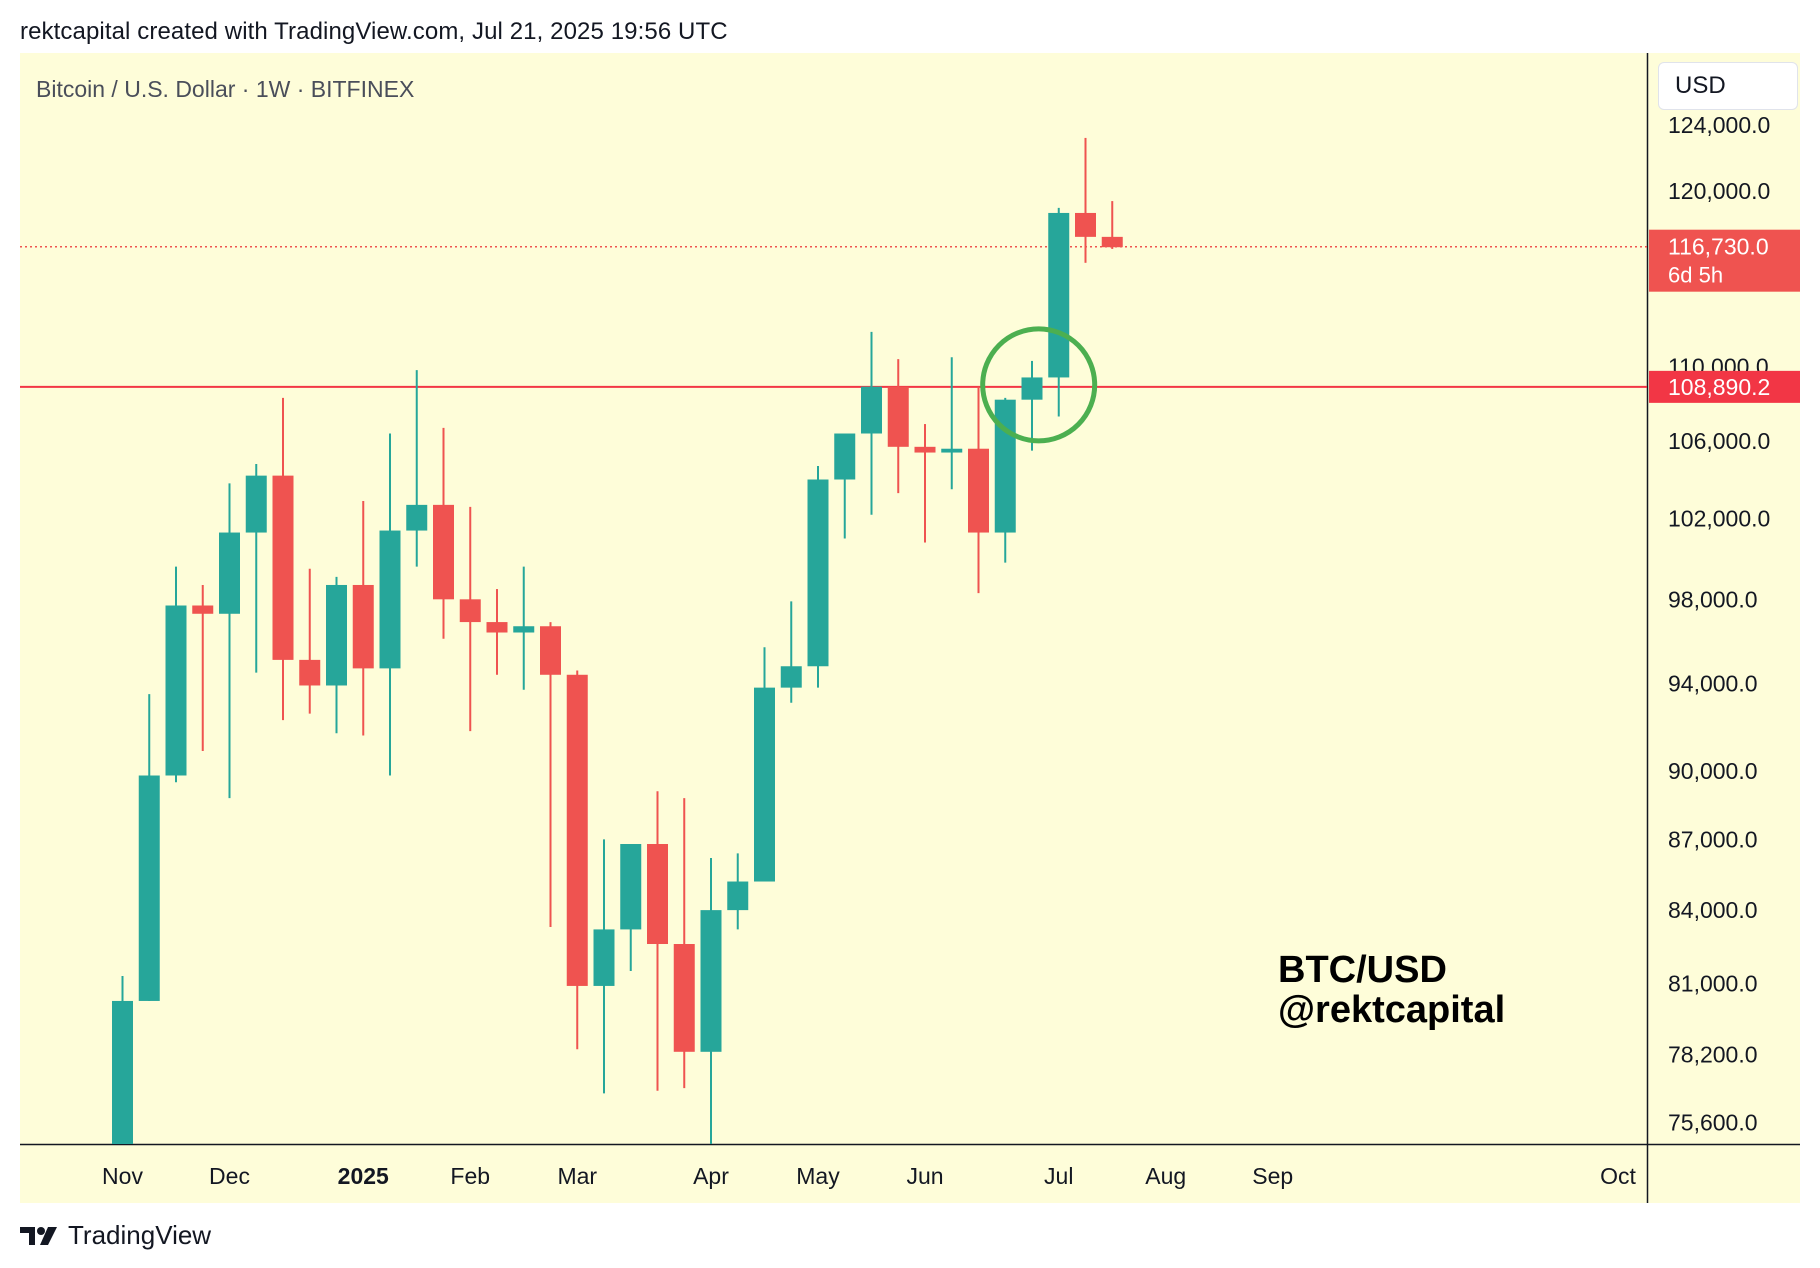 The height and width of the screenshot is (1268, 1820). I want to click on symbol-title: Bitcoin / U.S. Dollar · 1W · BITFINEX, so click(225, 89).